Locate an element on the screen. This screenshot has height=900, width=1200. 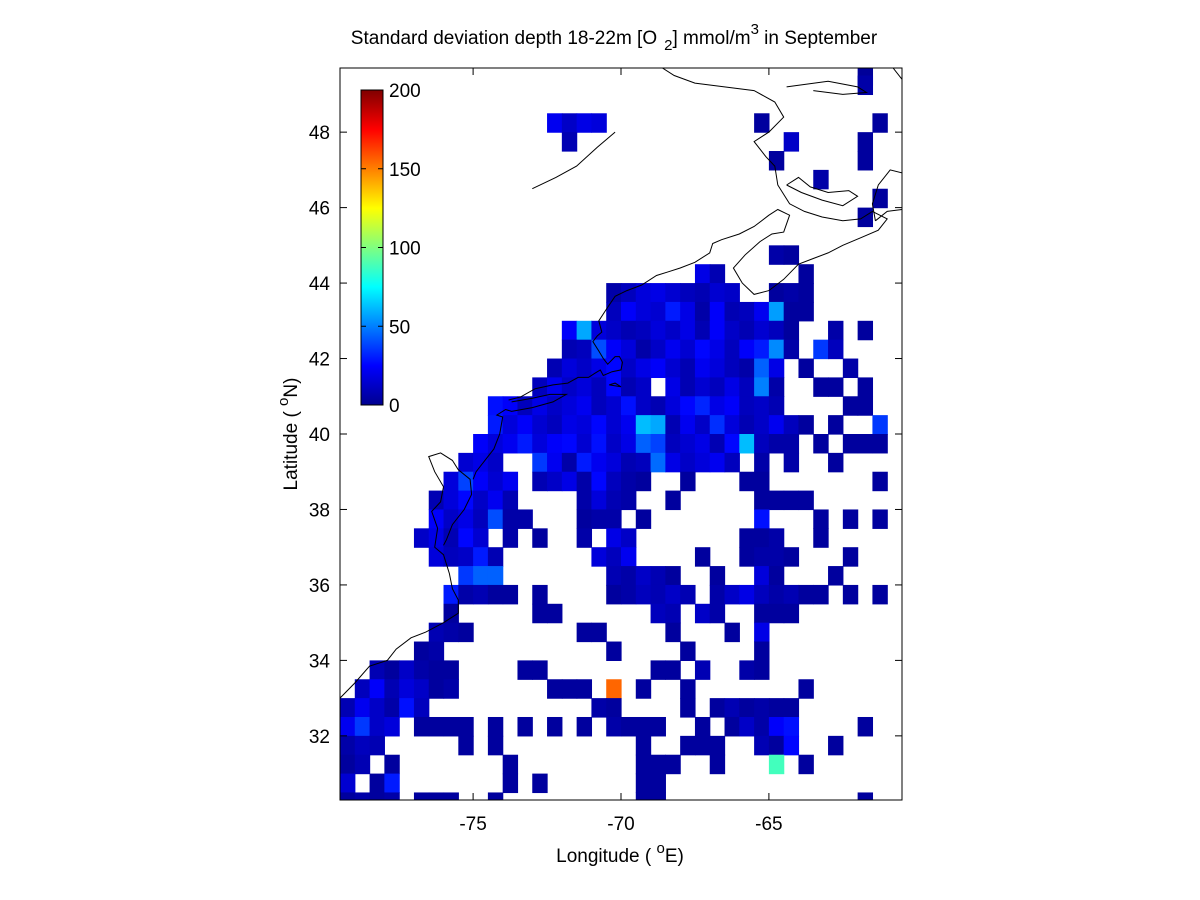
colorbar-ticks: 0 50 100 150 200 is located at coordinates (391, 249).